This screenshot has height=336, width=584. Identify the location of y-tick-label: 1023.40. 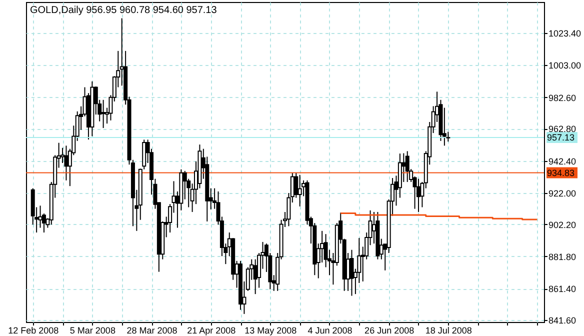
(565, 33).